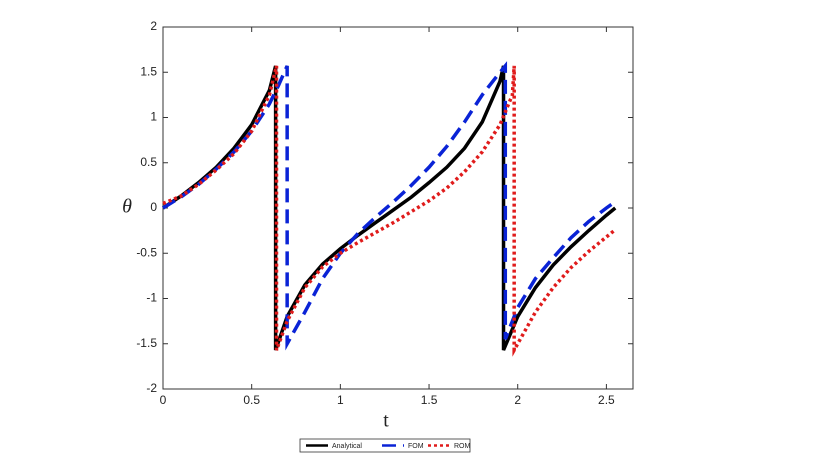 The height and width of the screenshot is (467, 830). What do you see at coordinates (153, 117) in the screenshot?
I see `y-tick-label: 1` at bounding box center [153, 117].